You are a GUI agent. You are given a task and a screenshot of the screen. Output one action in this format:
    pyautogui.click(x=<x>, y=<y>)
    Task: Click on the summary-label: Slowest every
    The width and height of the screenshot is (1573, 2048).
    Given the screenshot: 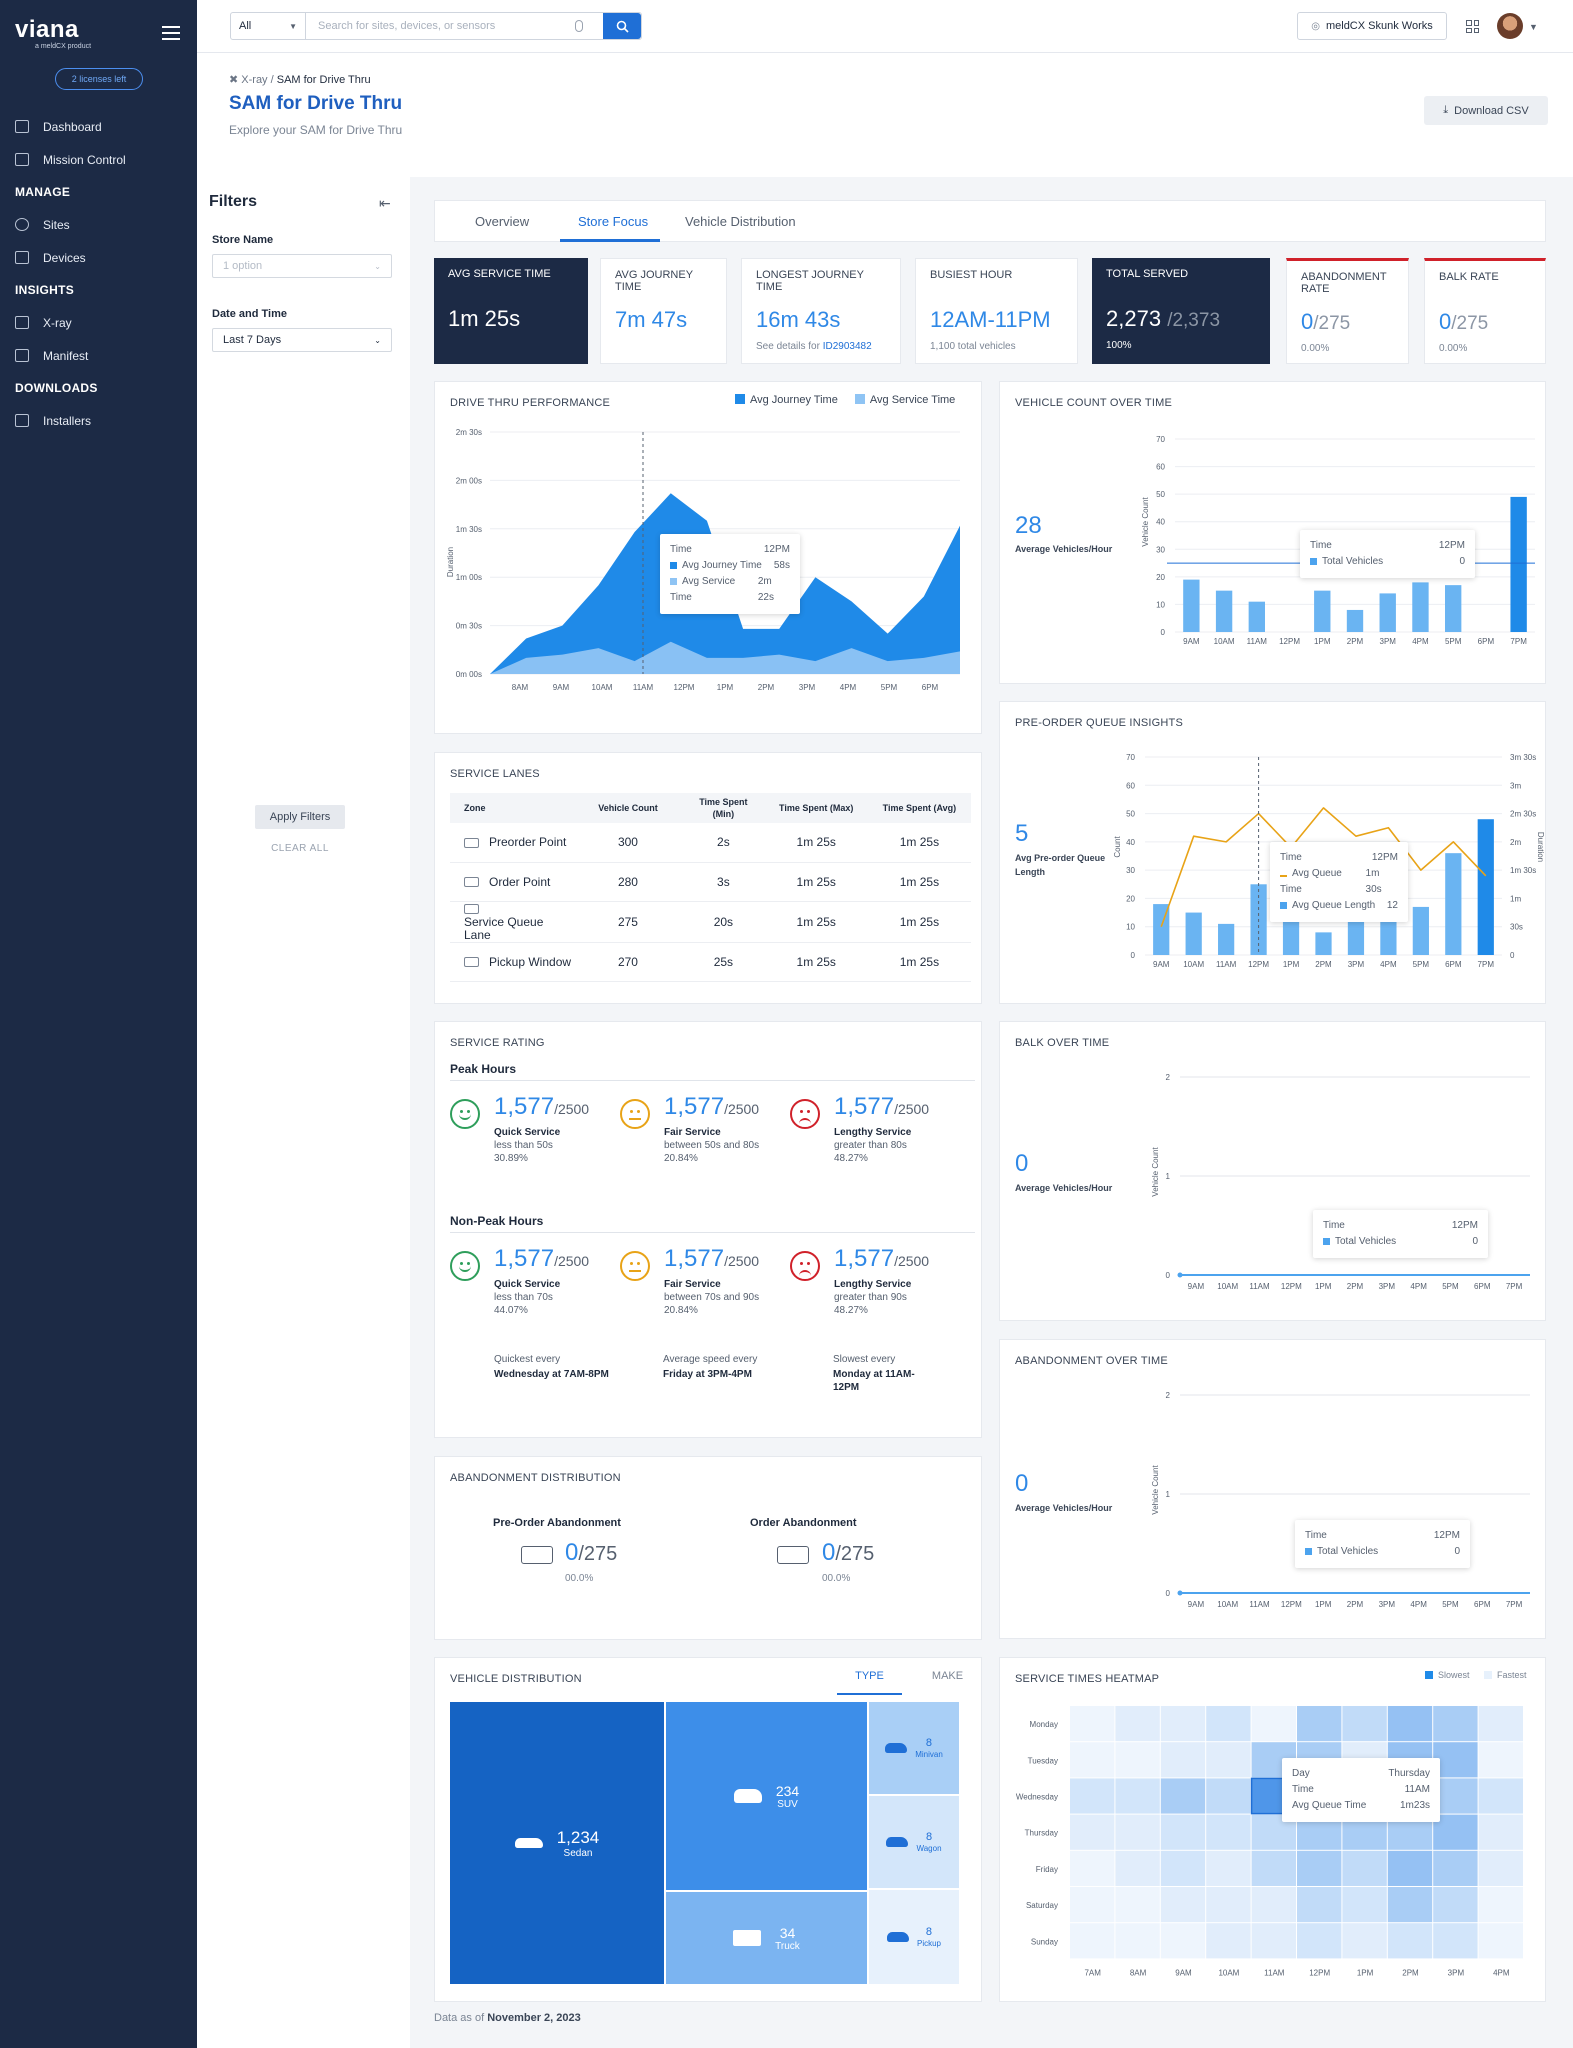 What is the action you would take?
    pyautogui.click(x=864, y=1359)
    